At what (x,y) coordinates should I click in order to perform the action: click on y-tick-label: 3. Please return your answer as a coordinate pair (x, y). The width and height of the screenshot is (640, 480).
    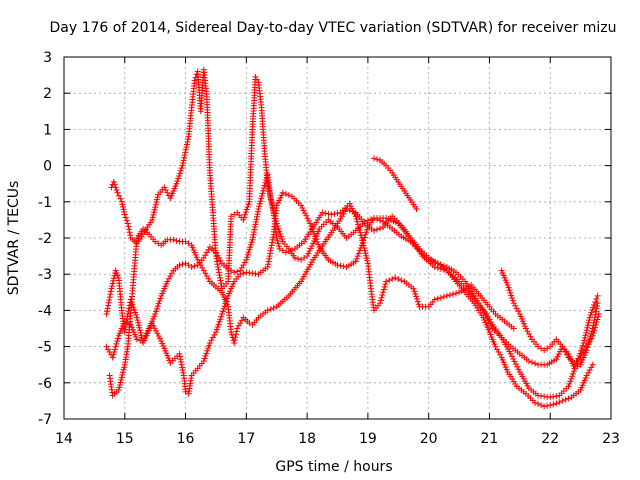
    Looking at the image, I should click on (47, 58).